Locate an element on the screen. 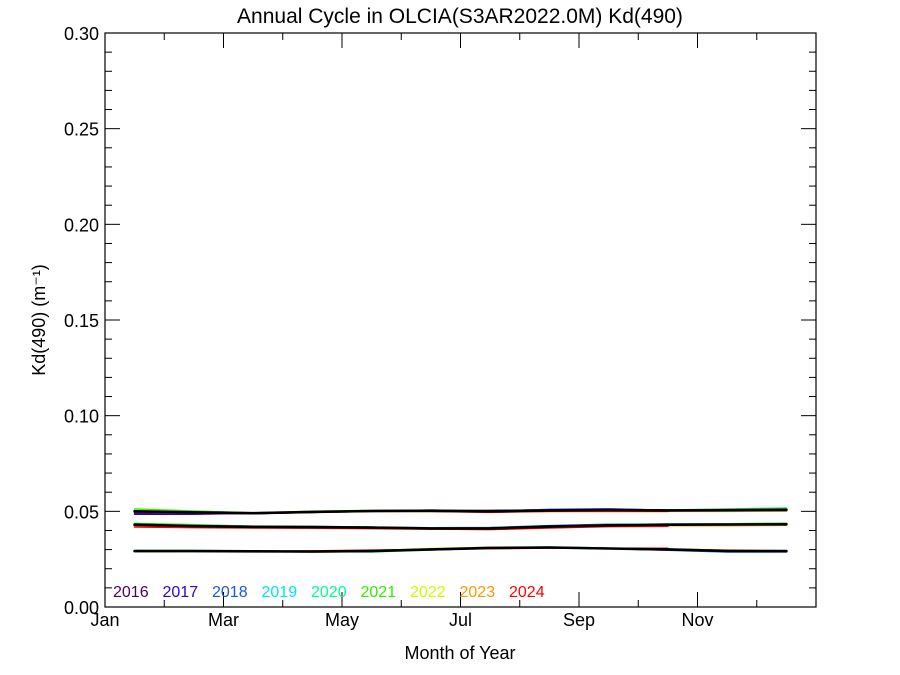 This screenshot has height=675, width=900. legend-entry-2018: 2018 is located at coordinates (230, 592).